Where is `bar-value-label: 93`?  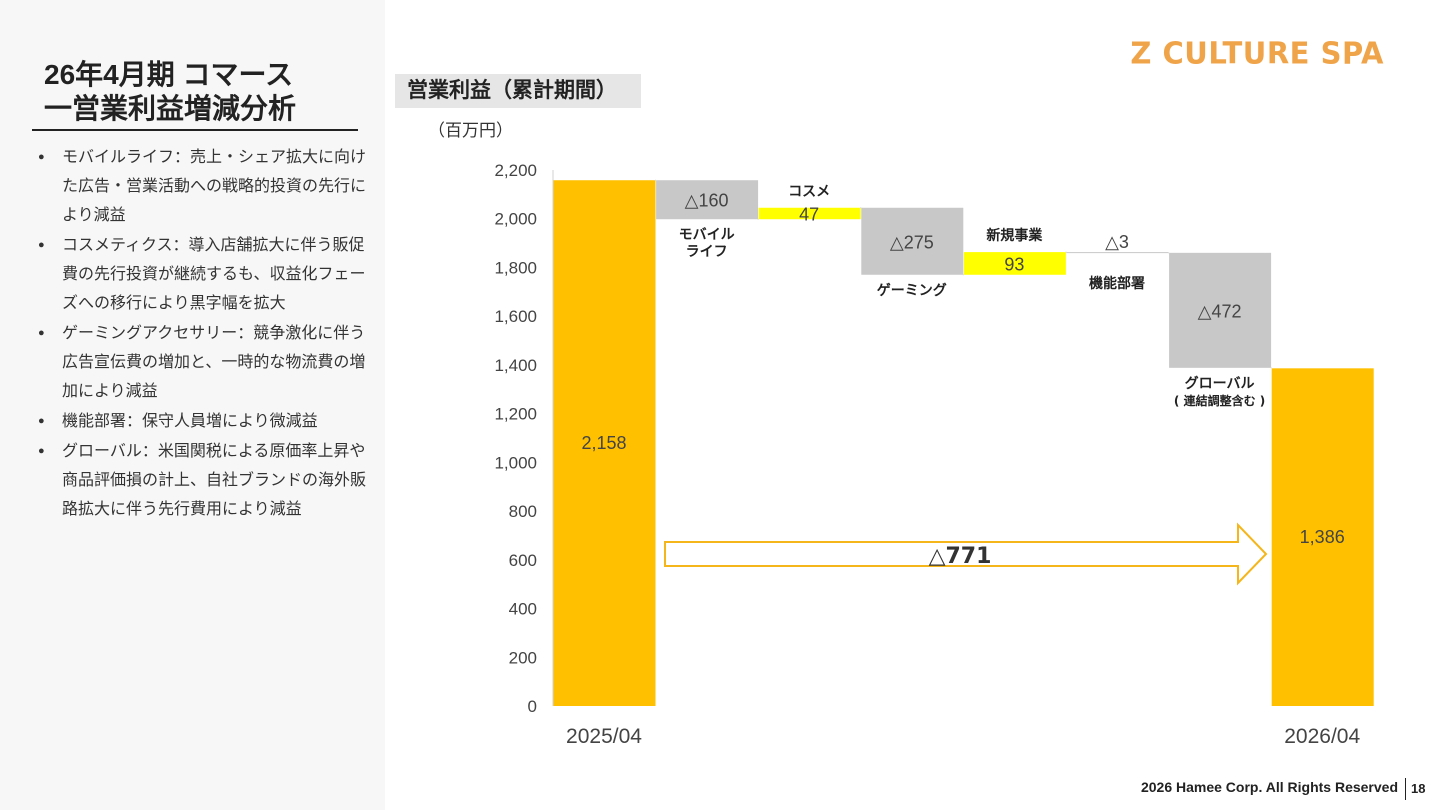 bar-value-label: 93 is located at coordinates (1014, 264).